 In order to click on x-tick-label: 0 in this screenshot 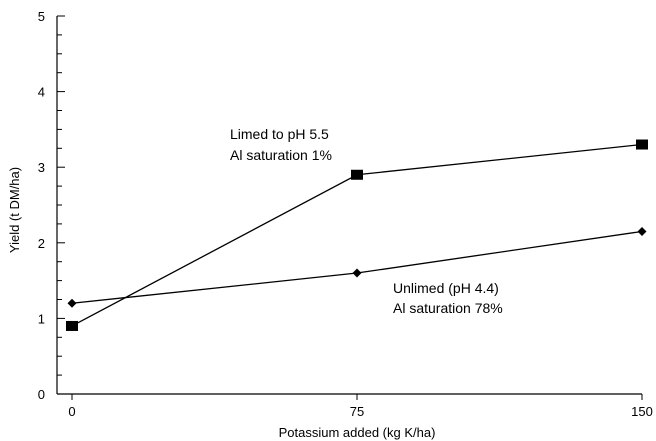, I will do `click(71, 411)`.